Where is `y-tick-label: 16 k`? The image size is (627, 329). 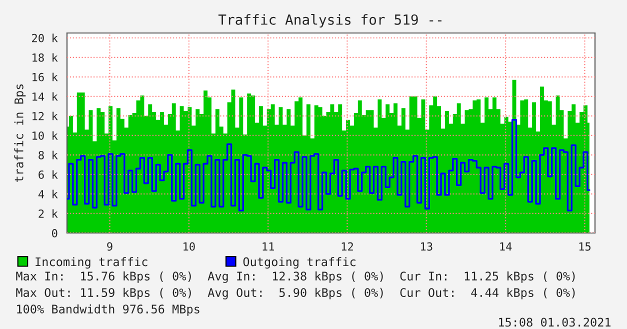 y-tick-label: 16 k is located at coordinates (45, 77).